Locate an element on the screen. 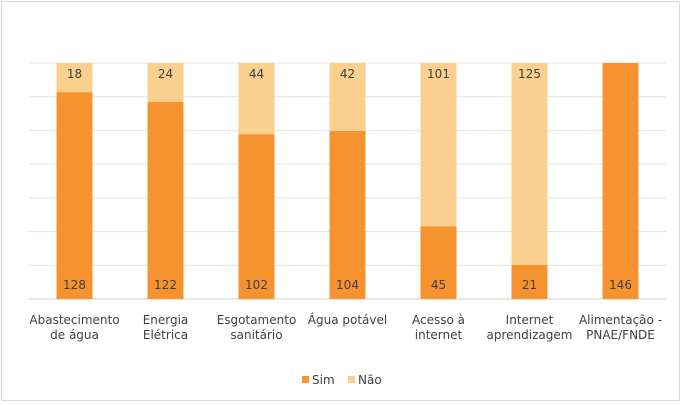 The image size is (683, 406). data-label-sim: 122 is located at coordinates (165, 285).